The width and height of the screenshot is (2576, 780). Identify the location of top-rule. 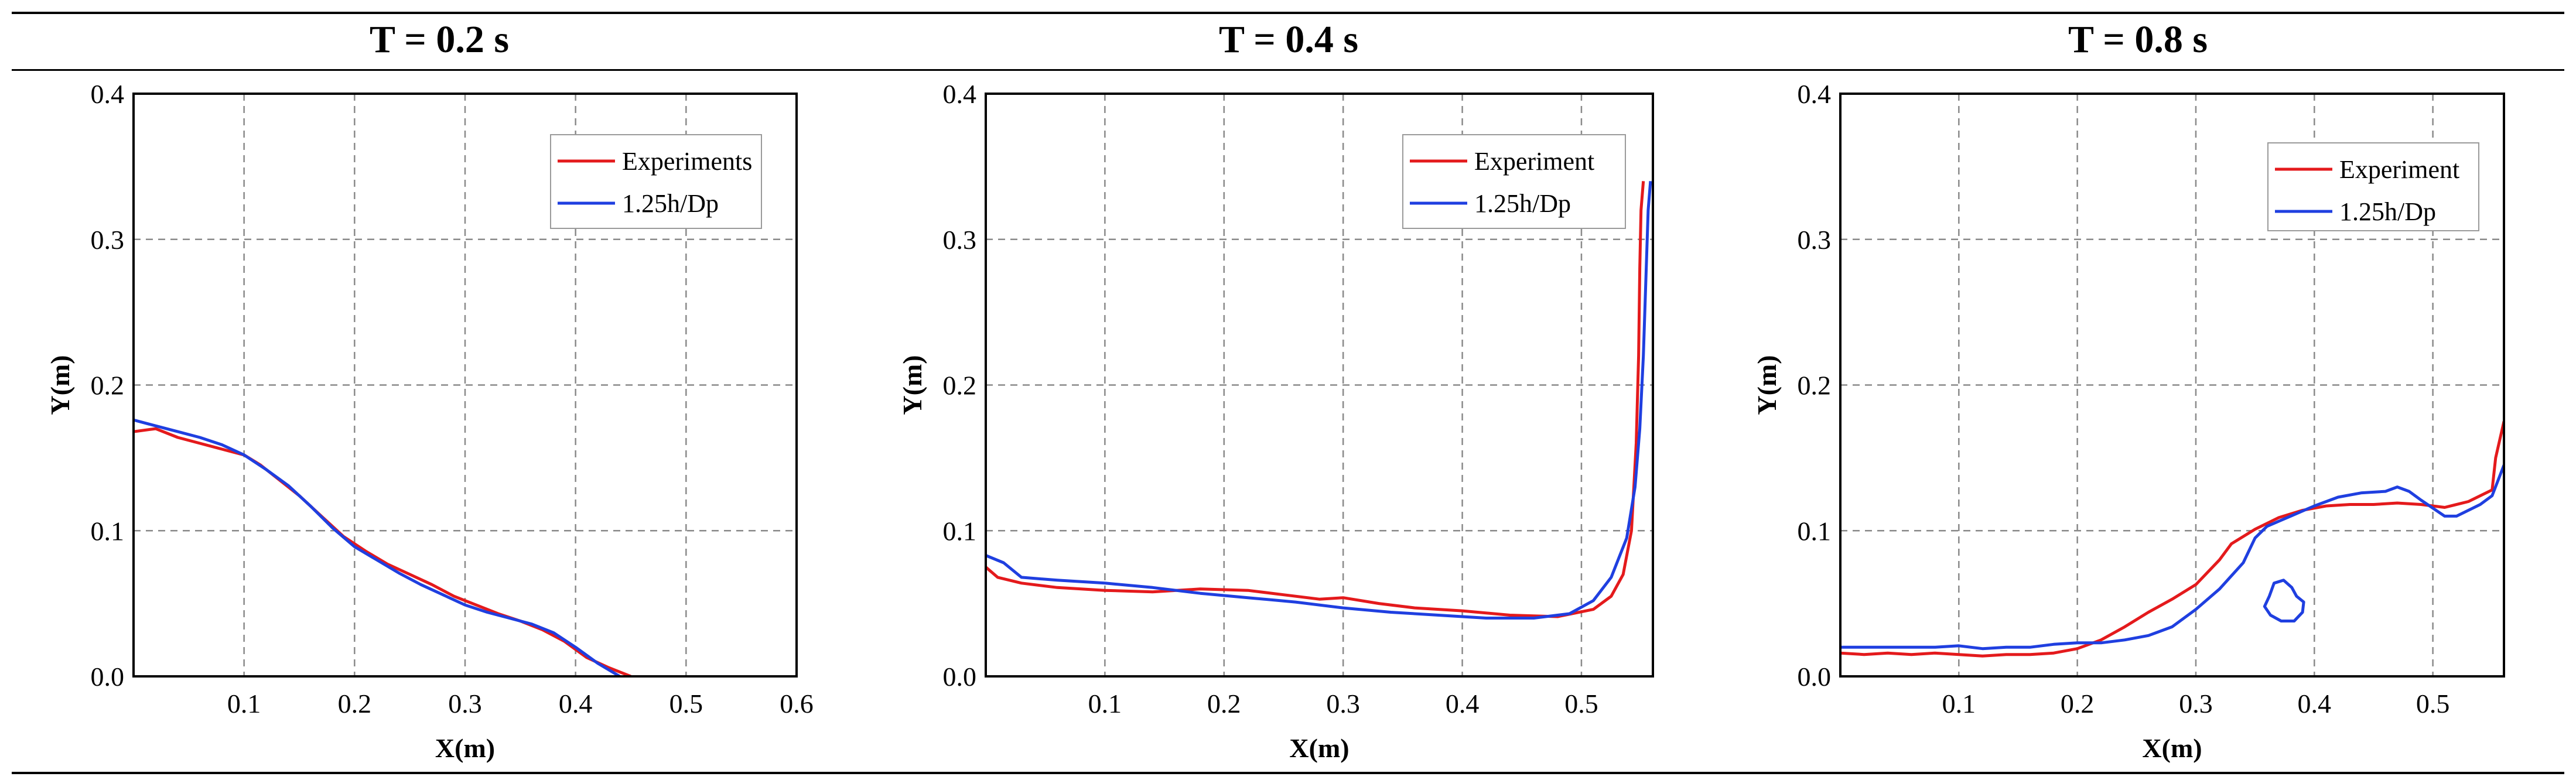
(1288, 13).